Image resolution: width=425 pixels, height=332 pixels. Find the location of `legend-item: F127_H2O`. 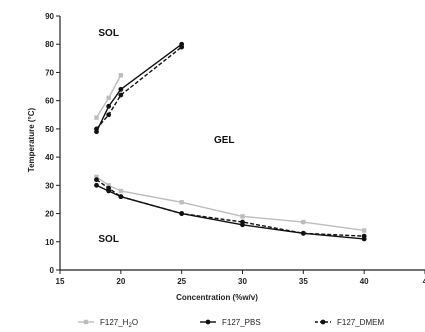

legend-item: F127_H2O is located at coordinates (108, 323).